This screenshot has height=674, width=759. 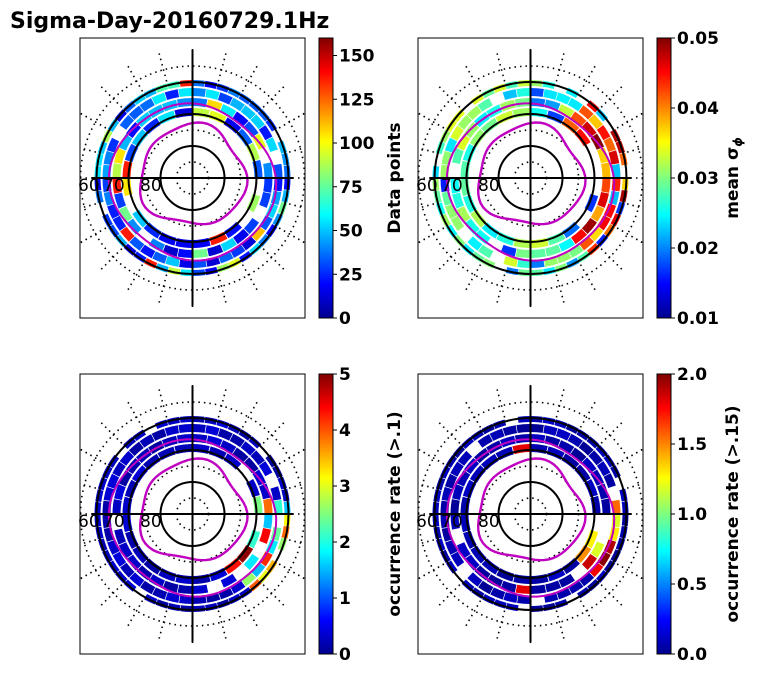 What do you see at coordinates (698, 179) in the screenshot?
I see `colorbar-tick-label: 0.03` at bounding box center [698, 179].